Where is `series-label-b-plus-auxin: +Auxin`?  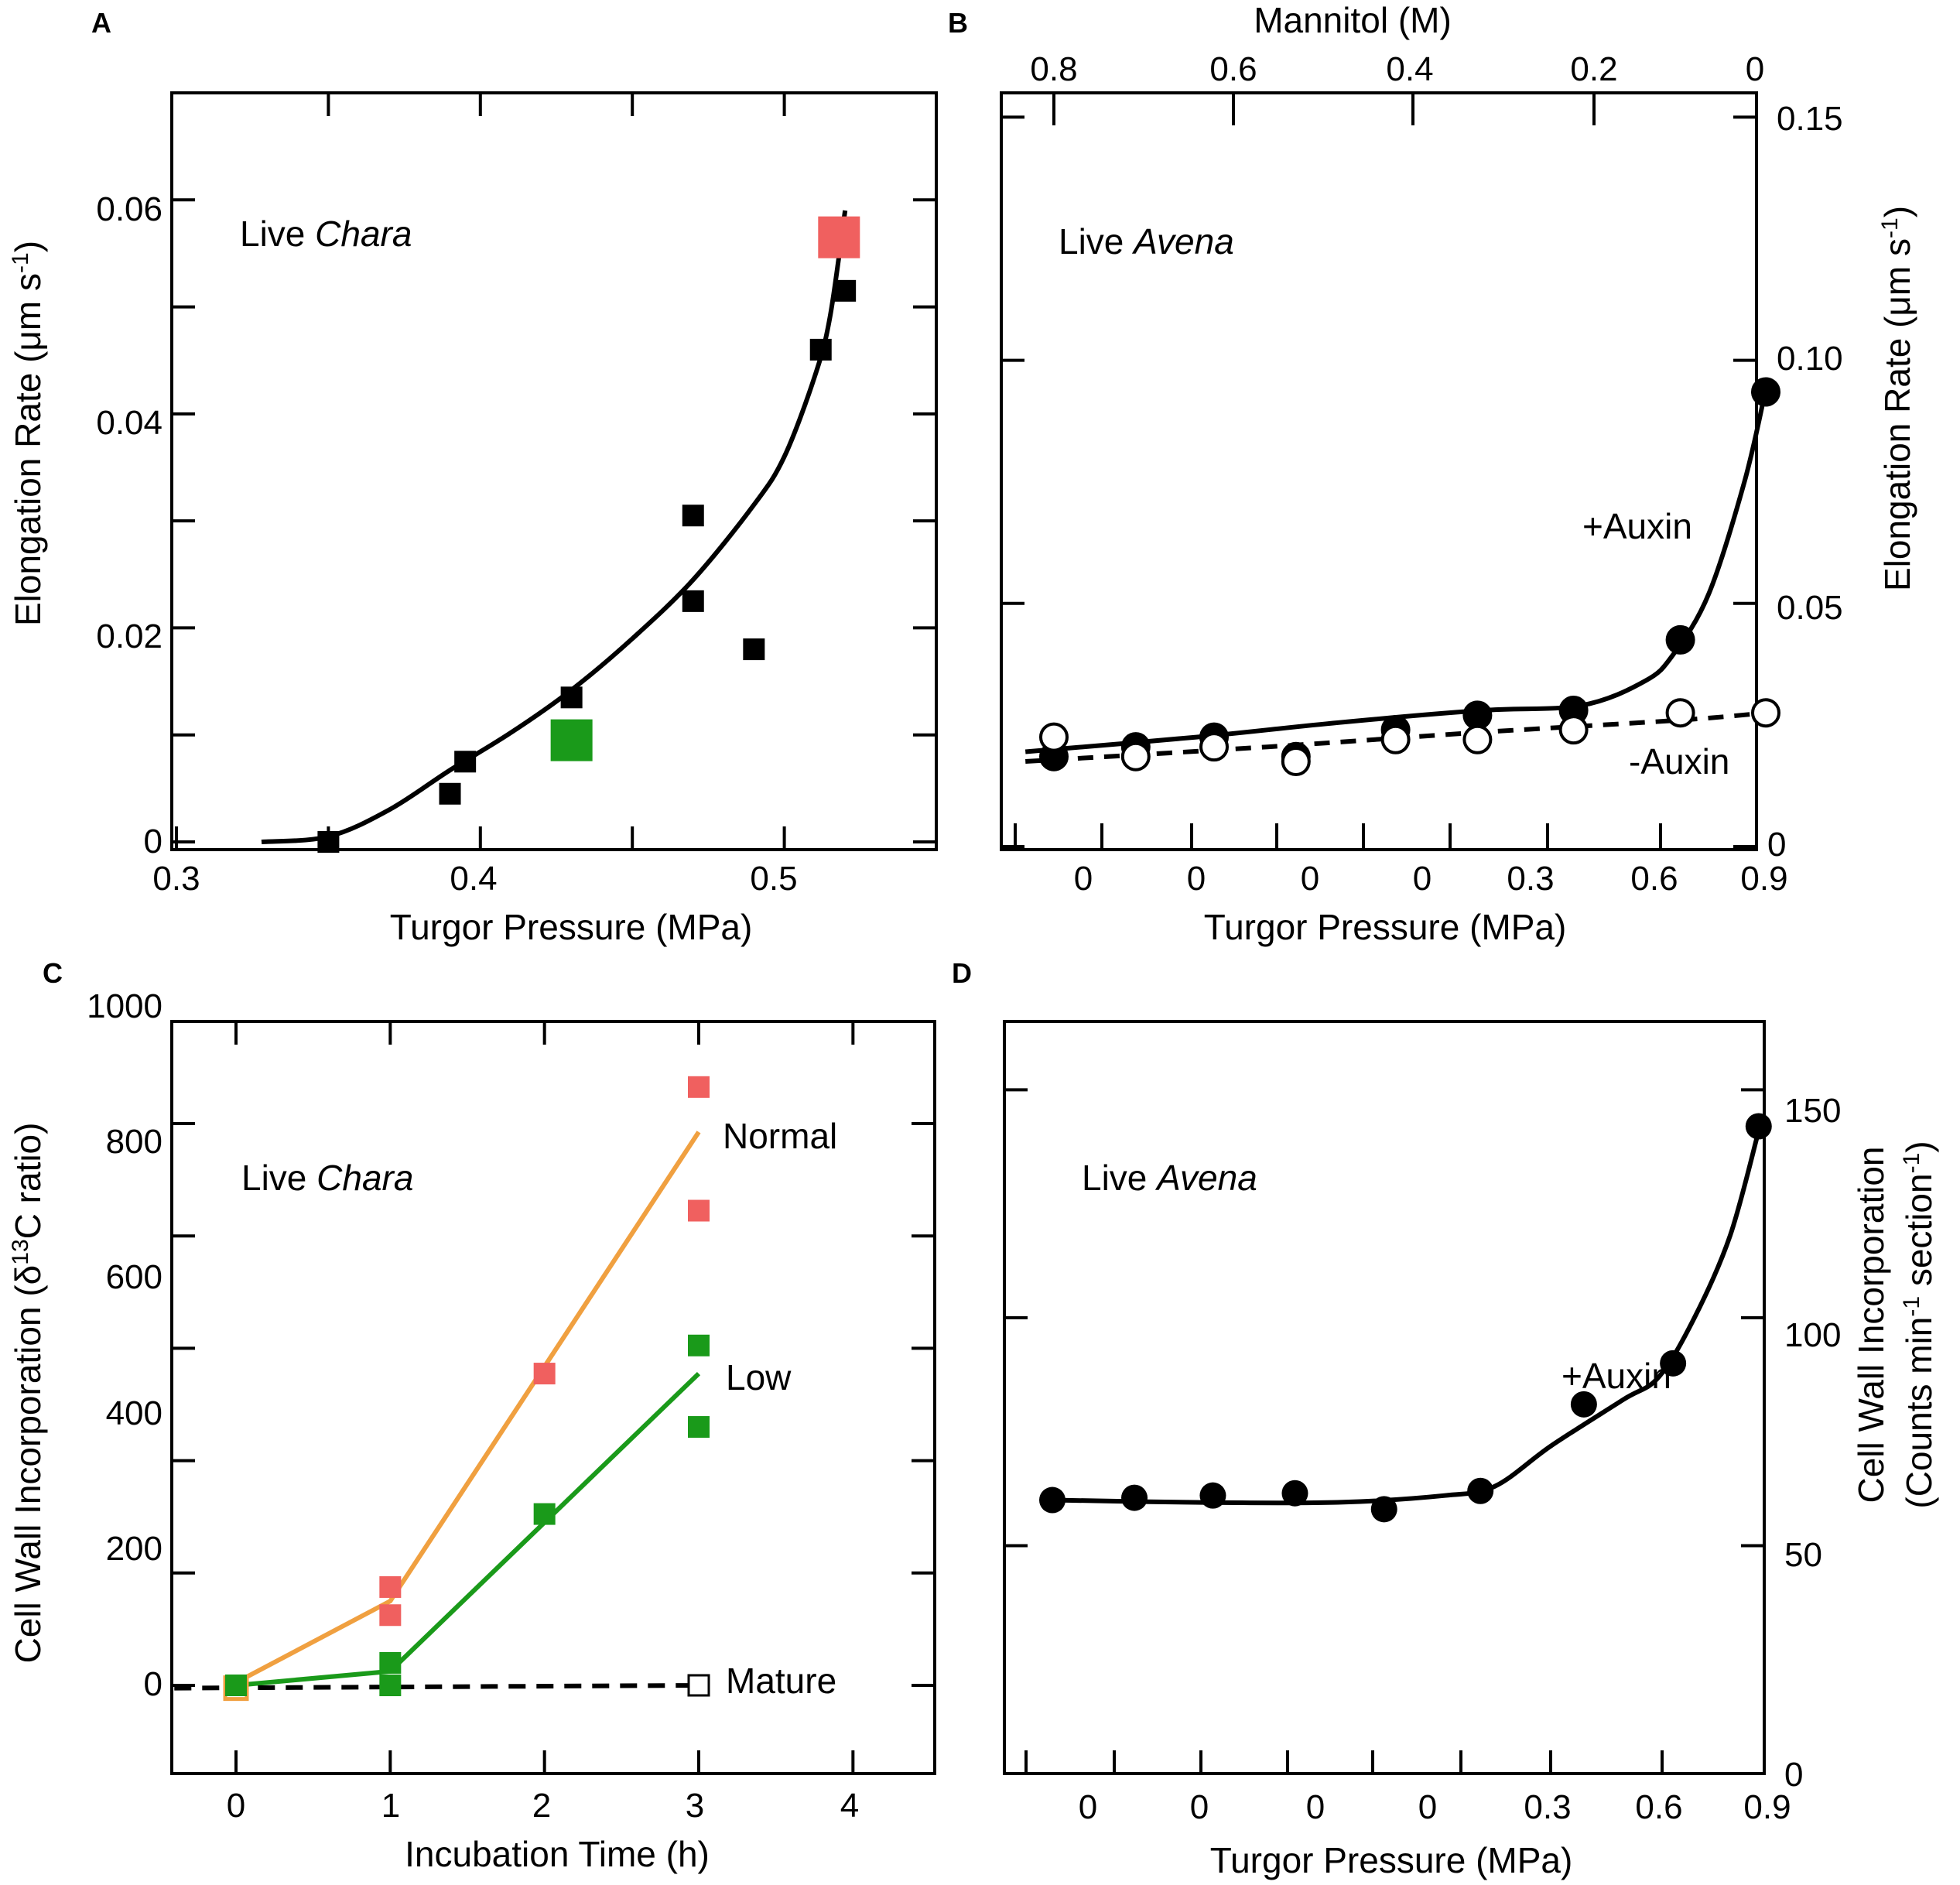
series-label-b-plus-auxin: +Auxin is located at coordinates (1637, 526).